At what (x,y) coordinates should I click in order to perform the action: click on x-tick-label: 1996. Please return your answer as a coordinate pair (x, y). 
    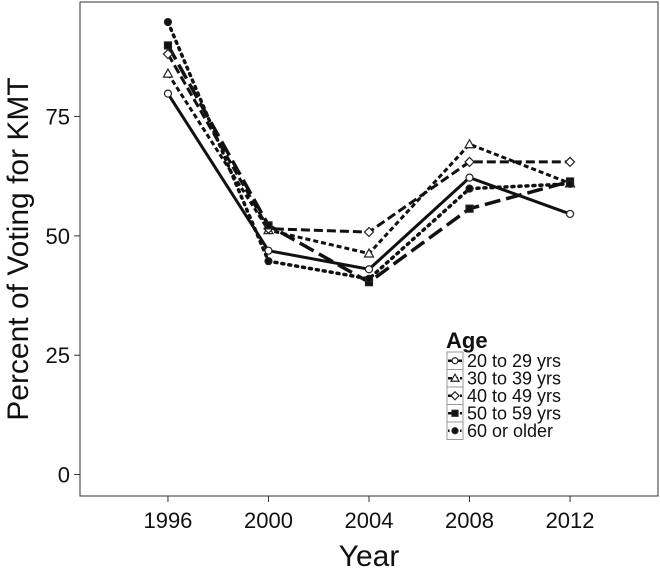
    Looking at the image, I should click on (167, 520).